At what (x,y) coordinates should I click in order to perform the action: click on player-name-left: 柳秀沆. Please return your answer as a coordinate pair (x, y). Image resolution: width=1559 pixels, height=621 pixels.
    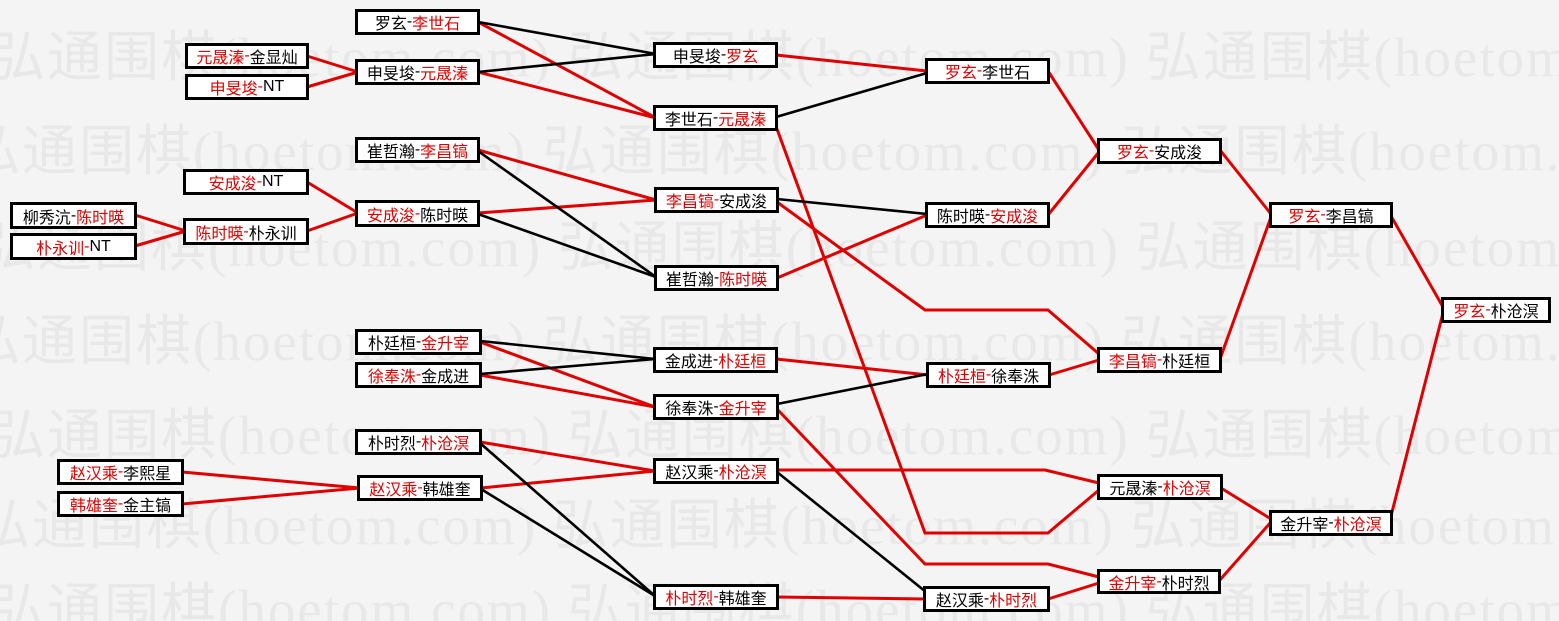
    Looking at the image, I should click on (46, 218).